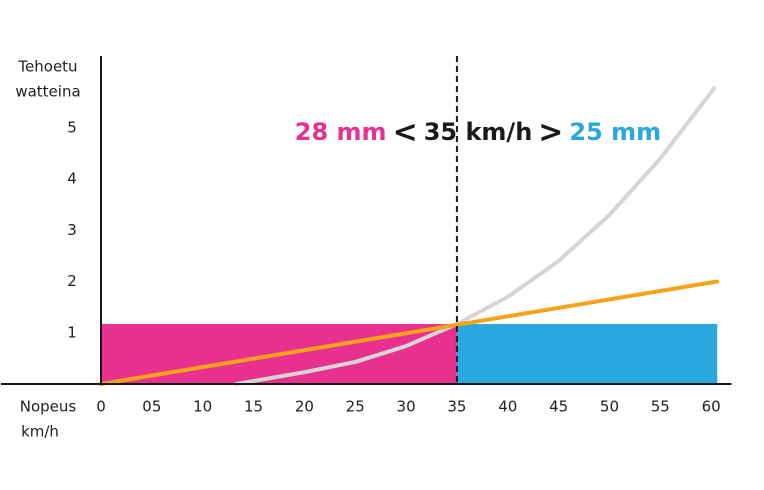 The image size is (764, 490). Describe the element at coordinates (72, 281) in the screenshot. I see `y-tick-label: 2` at that location.